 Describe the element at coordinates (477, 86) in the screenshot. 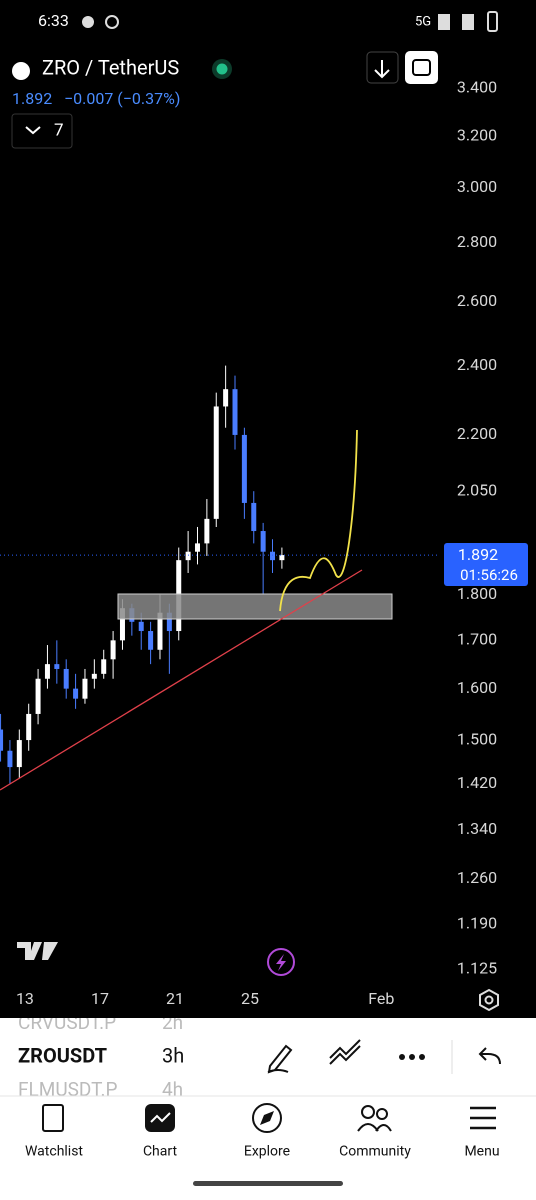

I see `y-tick-label: 3.400` at that location.